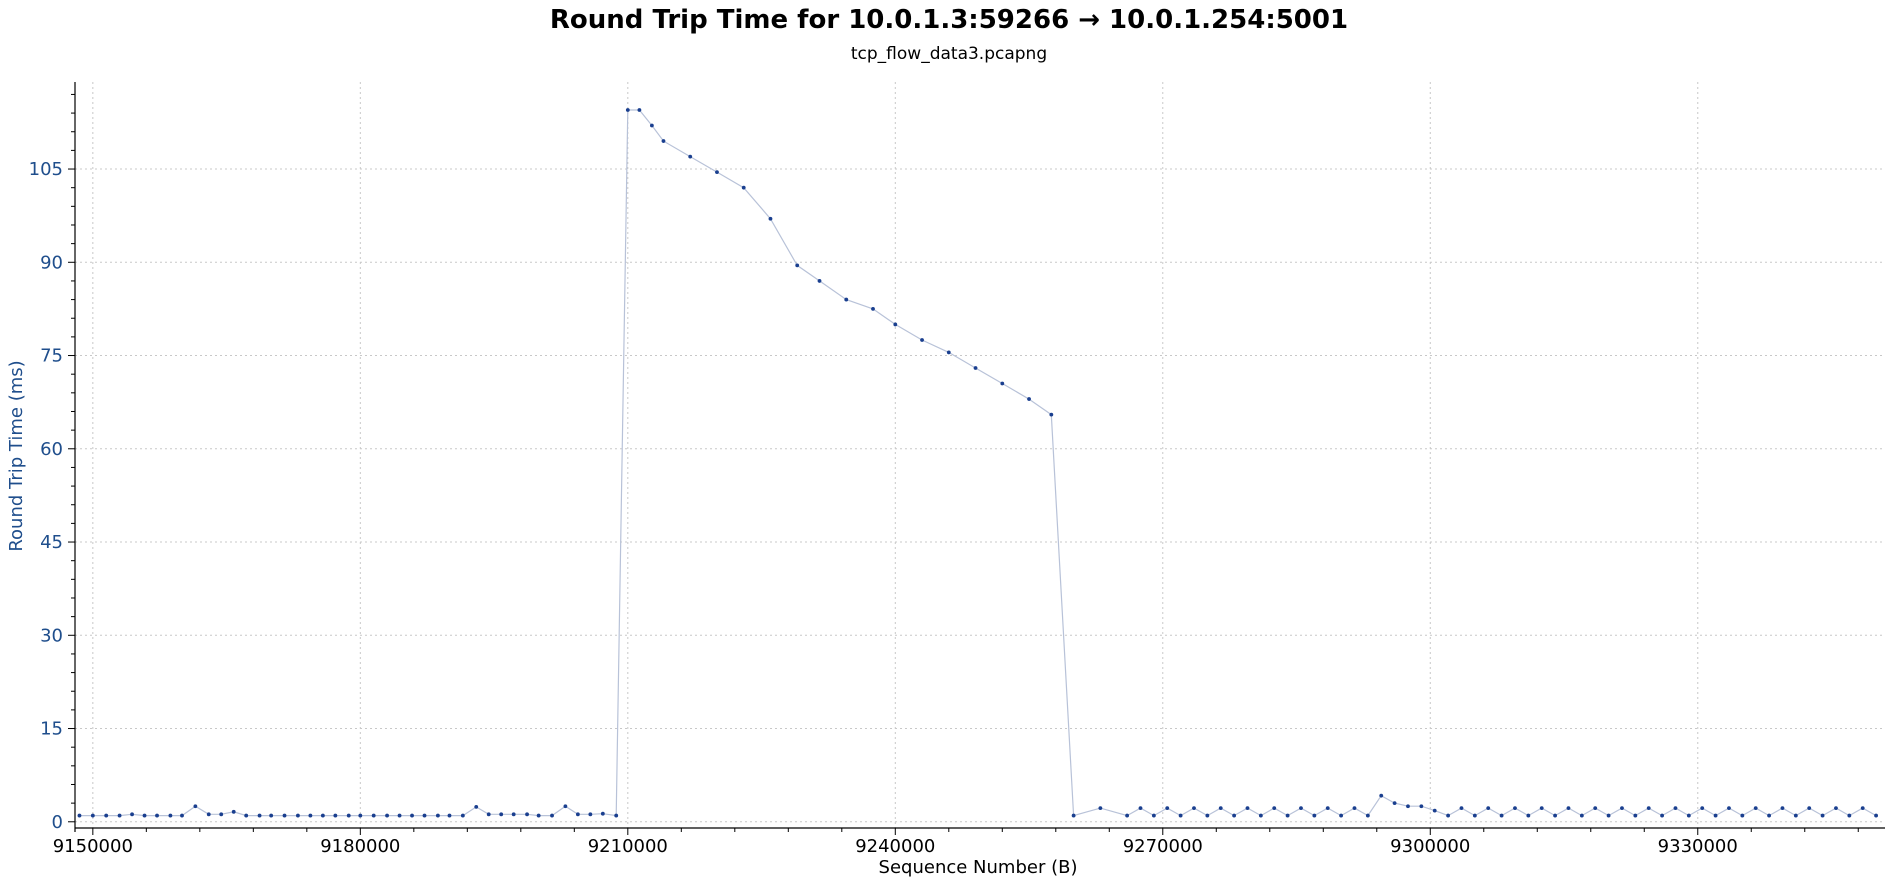 Image resolution: width=1890 pixels, height=879 pixels. I want to click on y-tick-label: 105, so click(46, 169).